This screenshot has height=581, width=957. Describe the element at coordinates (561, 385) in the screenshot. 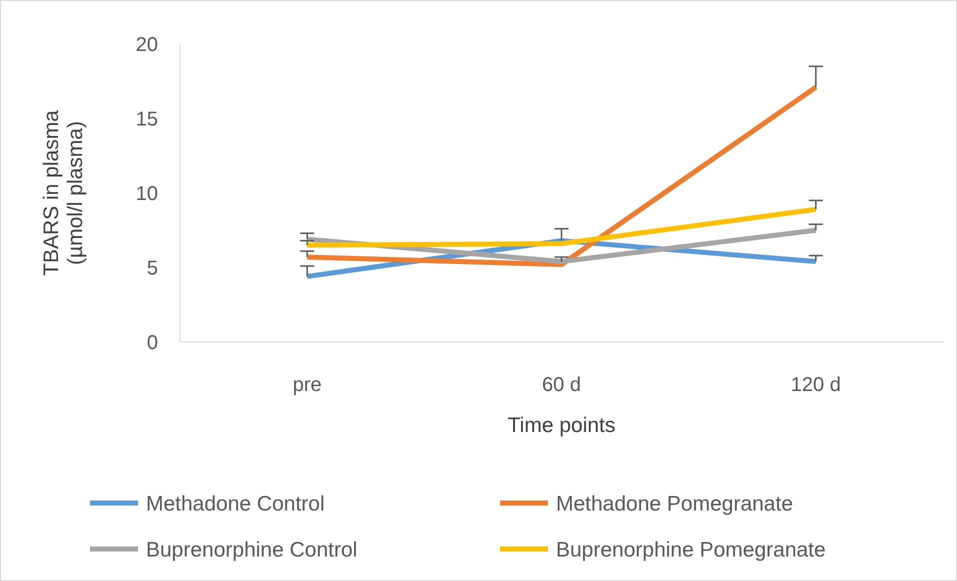

I see `x-tick-label: 60 d` at that location.